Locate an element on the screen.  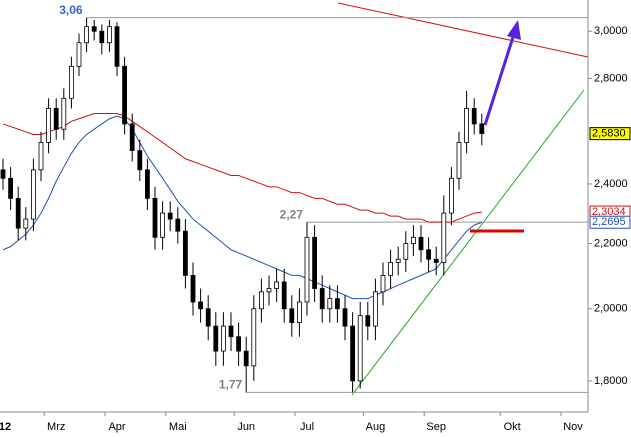
annotation: 1,77 is located at coordinates (231, 385).